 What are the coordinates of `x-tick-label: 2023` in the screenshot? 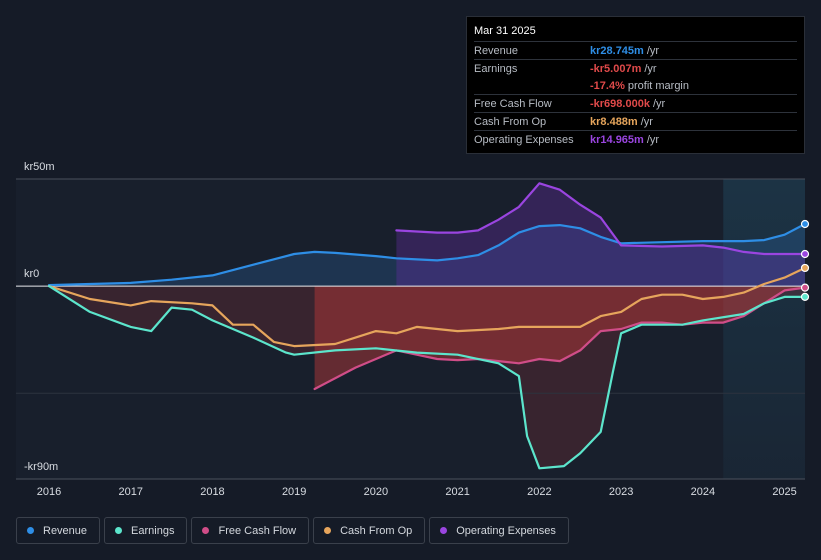 It's located at (621, 492).